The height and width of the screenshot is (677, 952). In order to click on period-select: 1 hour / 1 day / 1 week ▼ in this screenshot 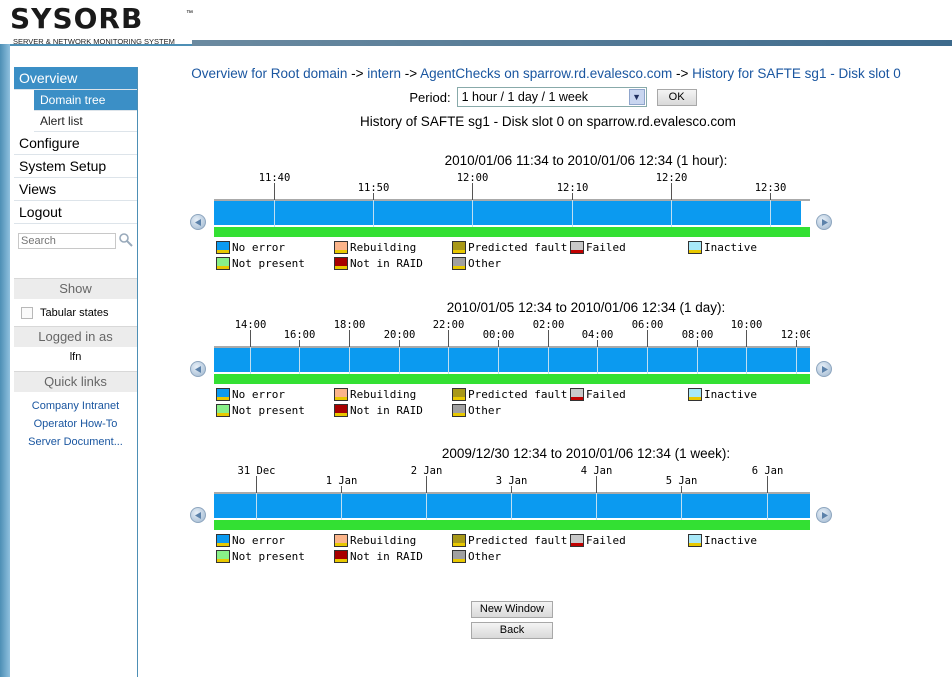, I will do `click(551, 97)`.